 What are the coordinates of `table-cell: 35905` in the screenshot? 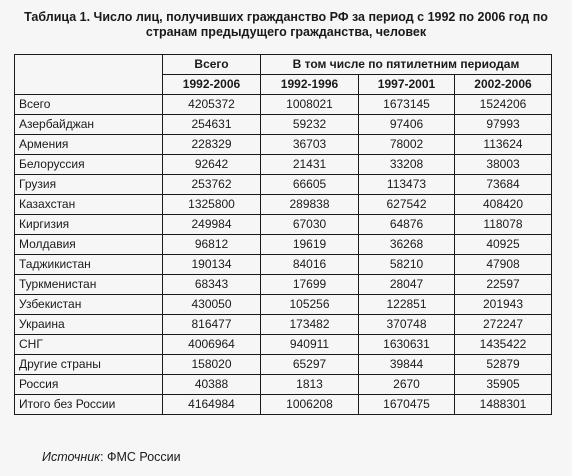 It's located at (503, 384).